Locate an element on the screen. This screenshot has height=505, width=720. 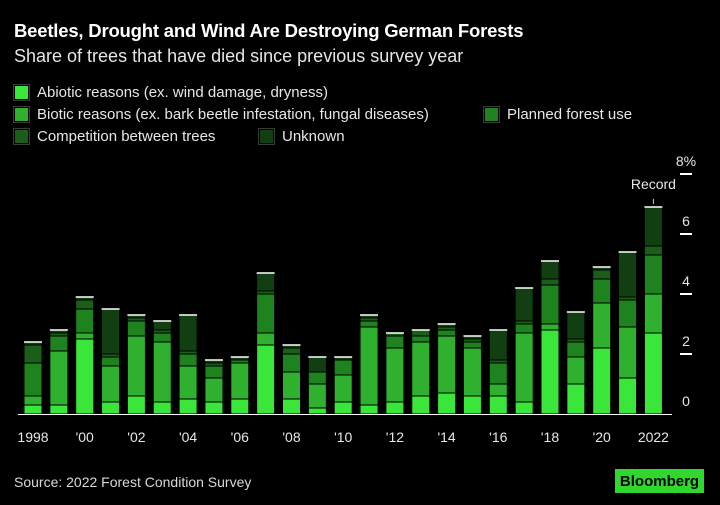
x-tick-label-2002: '02 is located at coordinates (136, 437).